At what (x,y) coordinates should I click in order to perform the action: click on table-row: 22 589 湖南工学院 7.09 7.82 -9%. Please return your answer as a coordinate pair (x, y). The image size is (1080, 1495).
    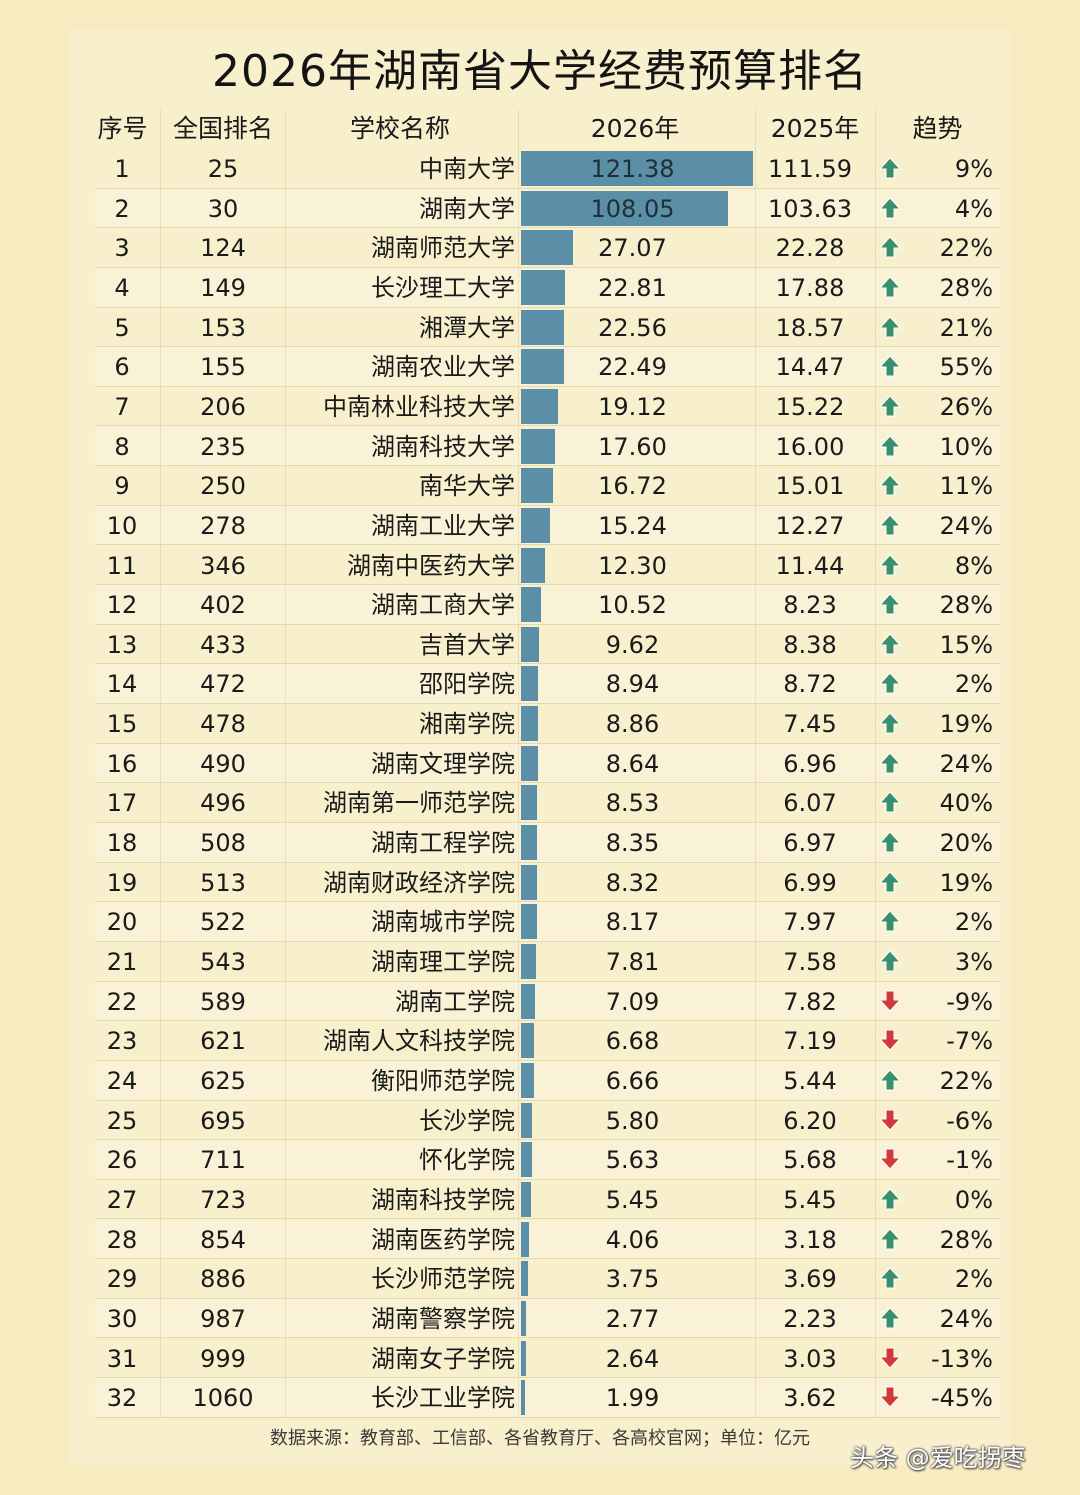
    Looking at the image, I should click on (547, 1001).